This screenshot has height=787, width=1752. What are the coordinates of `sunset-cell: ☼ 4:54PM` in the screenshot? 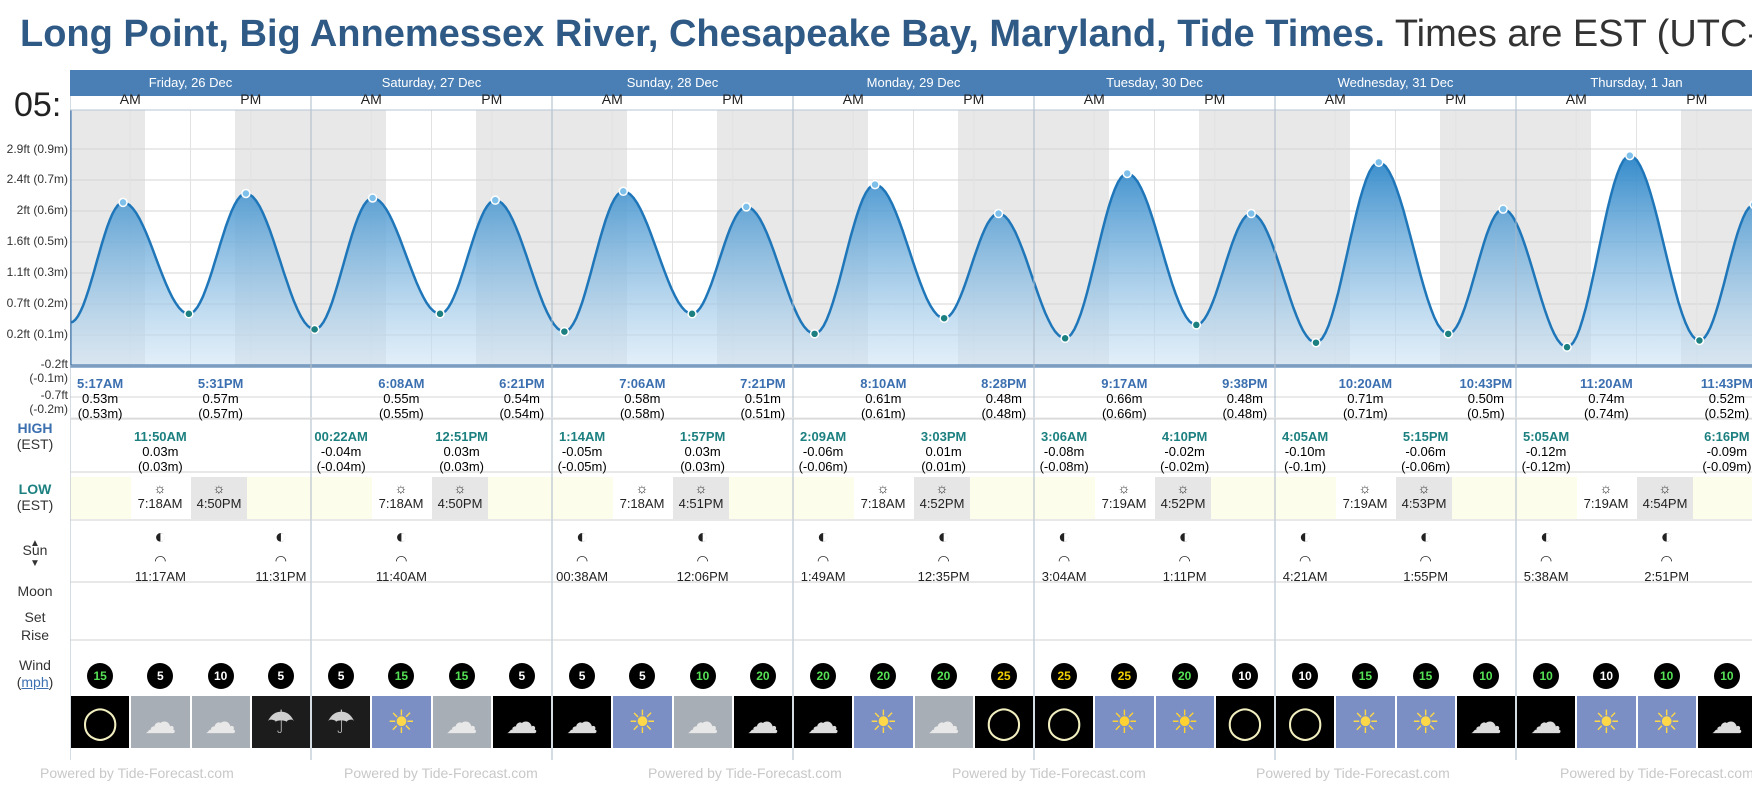 It's located at (1665, 495).